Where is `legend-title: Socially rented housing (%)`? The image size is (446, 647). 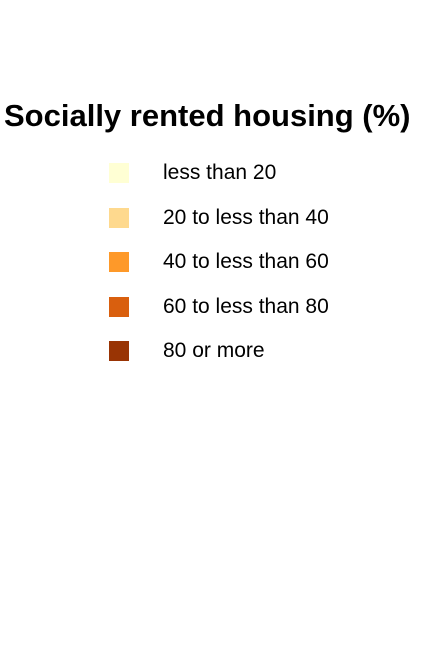
legend-title: Socially rented housing (%) is located at coordinates (207, 115).